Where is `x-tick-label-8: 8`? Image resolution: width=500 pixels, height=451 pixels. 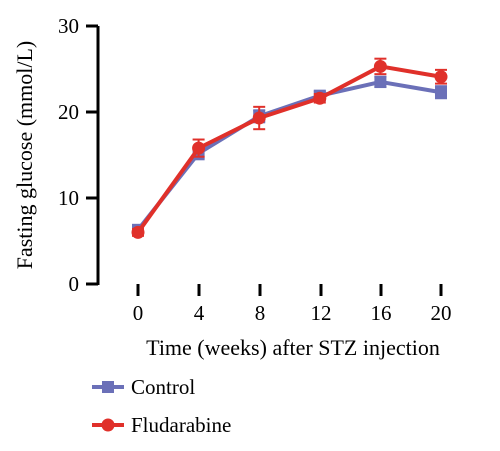
x-tick-label-8: 8 is located at coordinates (260, 313).